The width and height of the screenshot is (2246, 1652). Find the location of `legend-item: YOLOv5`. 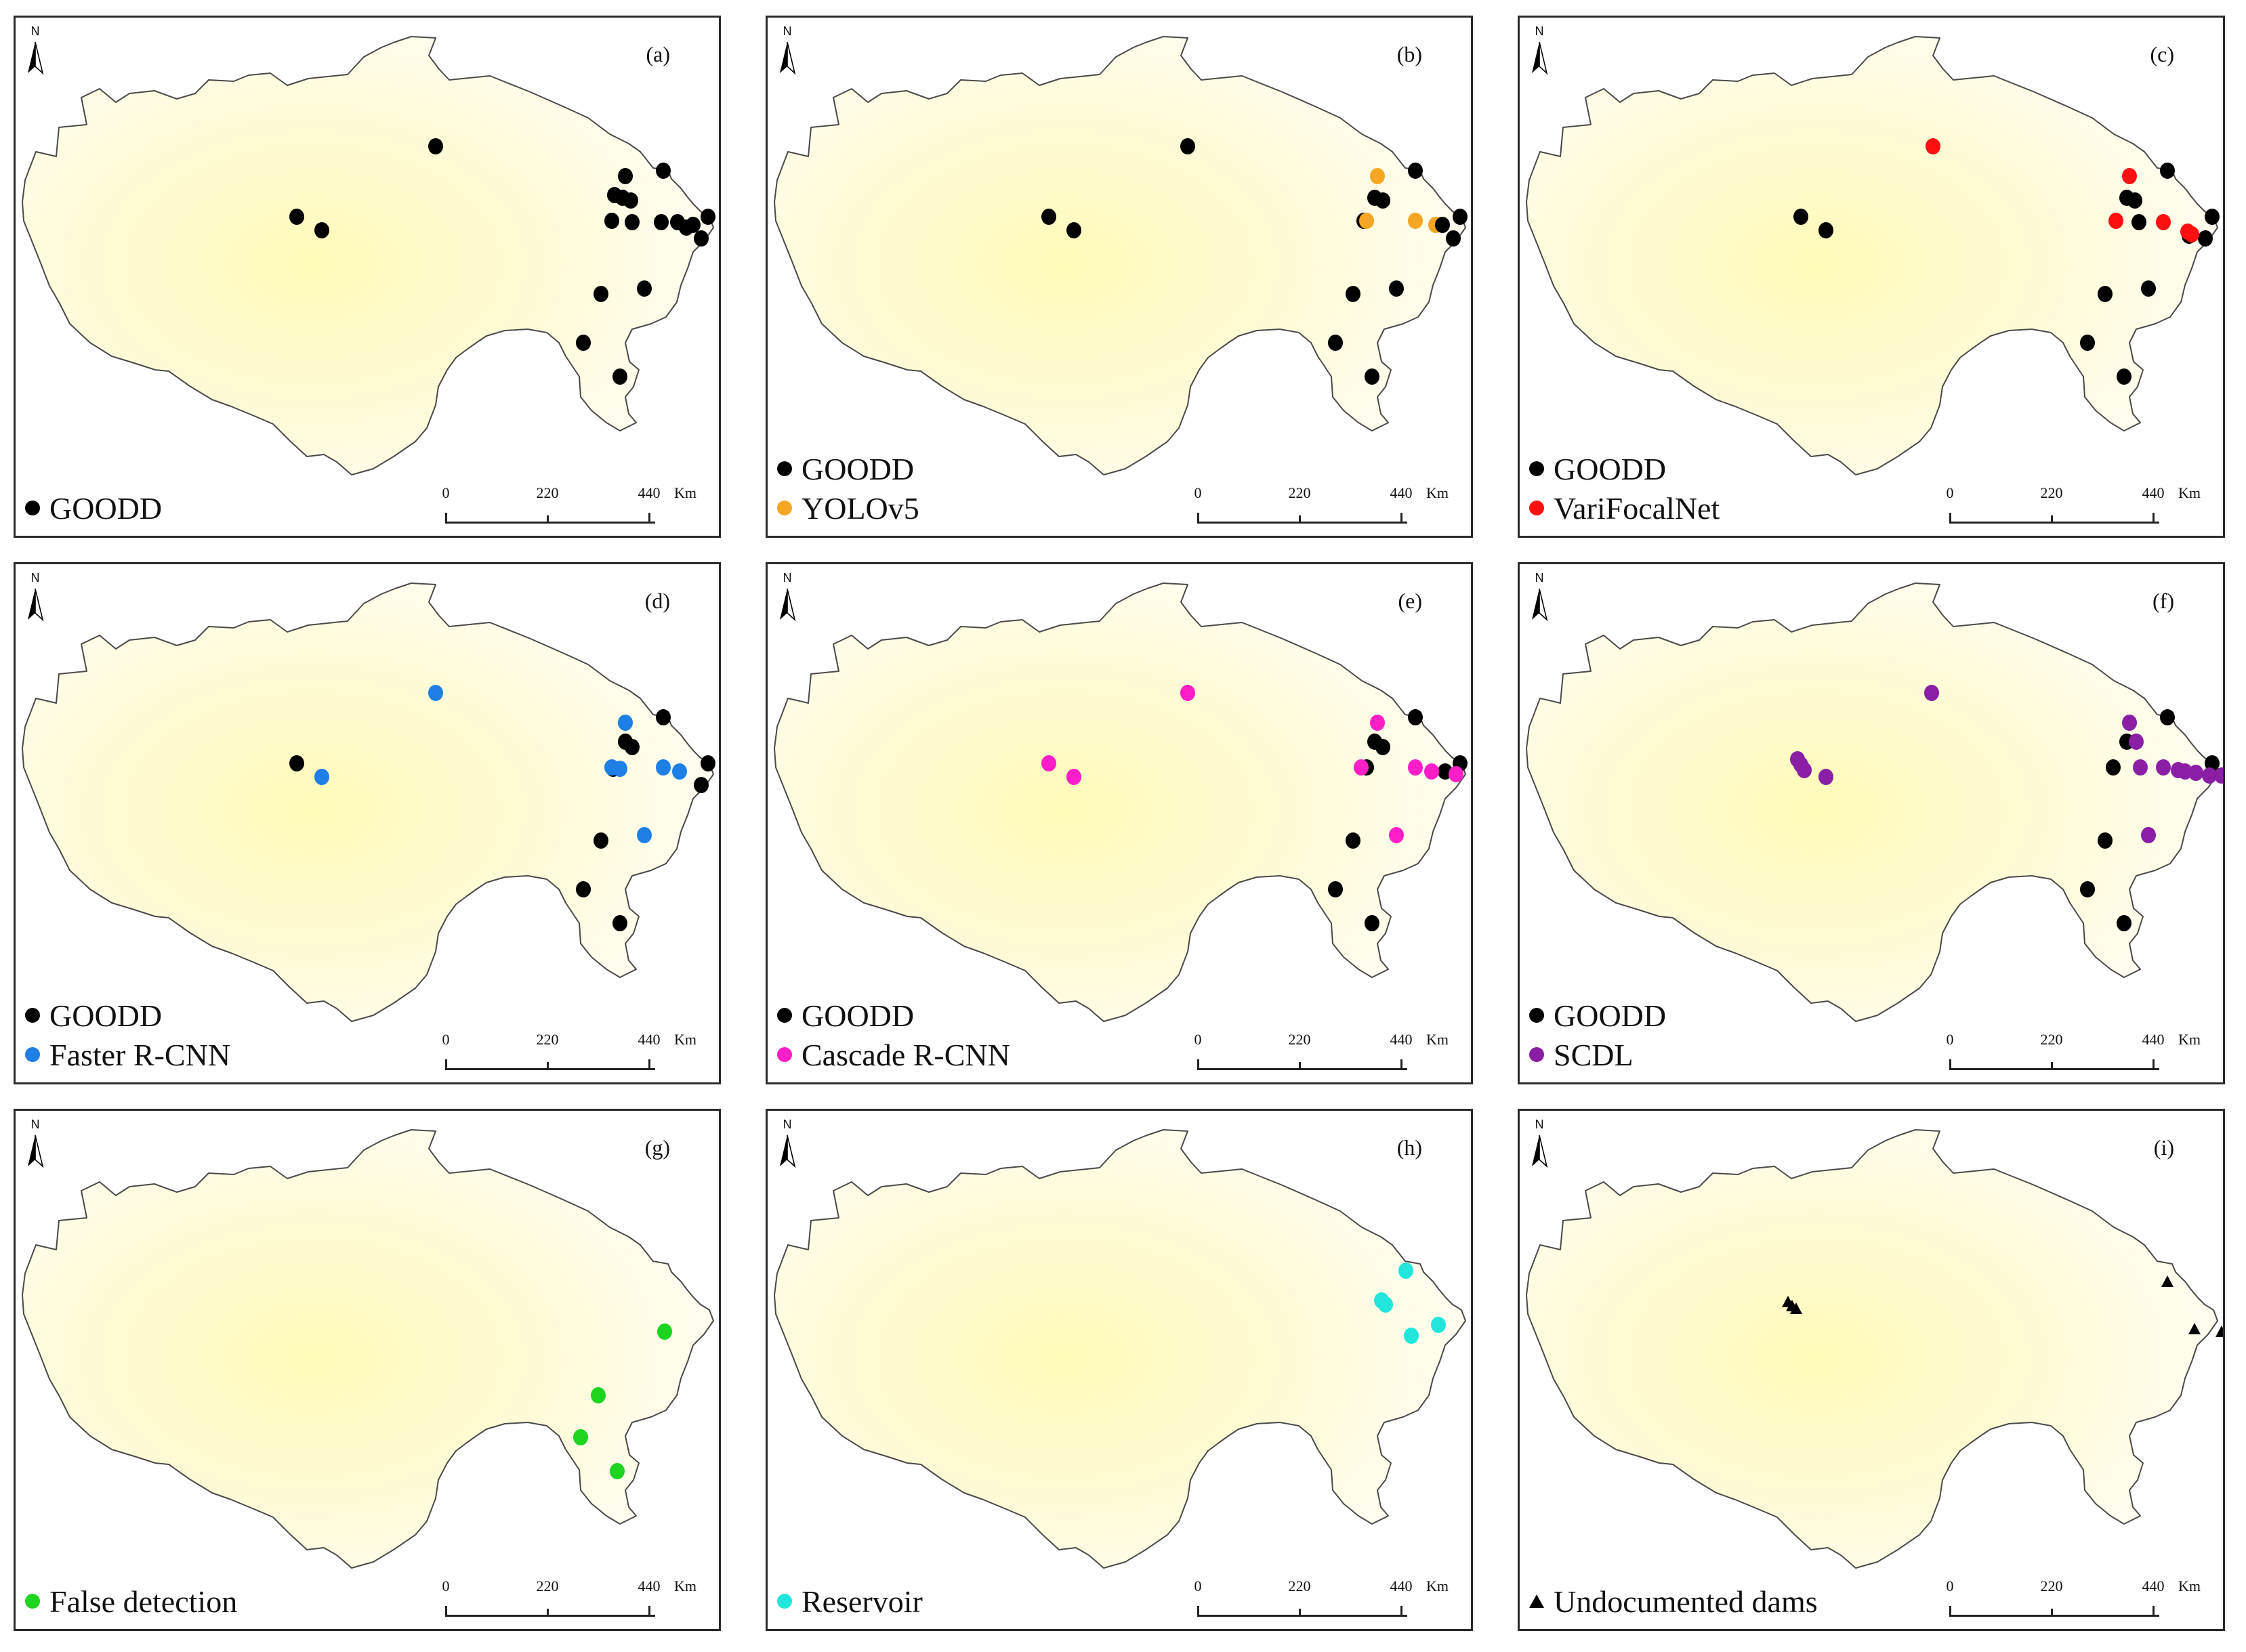

legend-item: YOLOv5 is located at coordinates (848, 508).